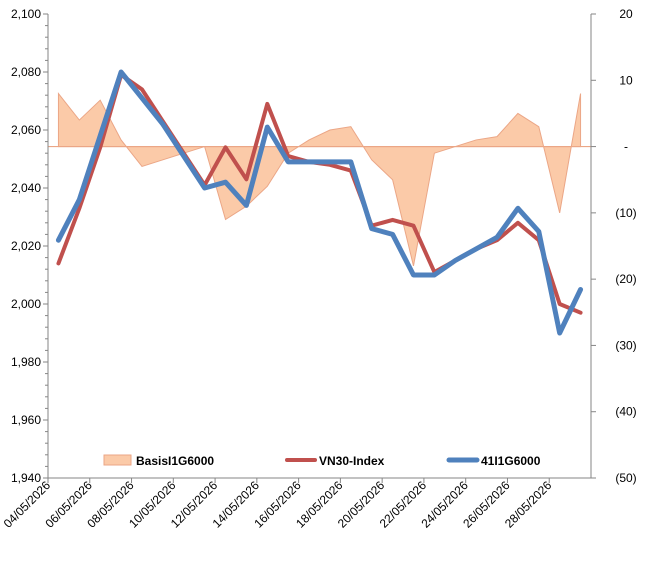 The width and height of the screenshot is (647, 565). I want to click on y-tick-label: 2,020, so click(26, 246).